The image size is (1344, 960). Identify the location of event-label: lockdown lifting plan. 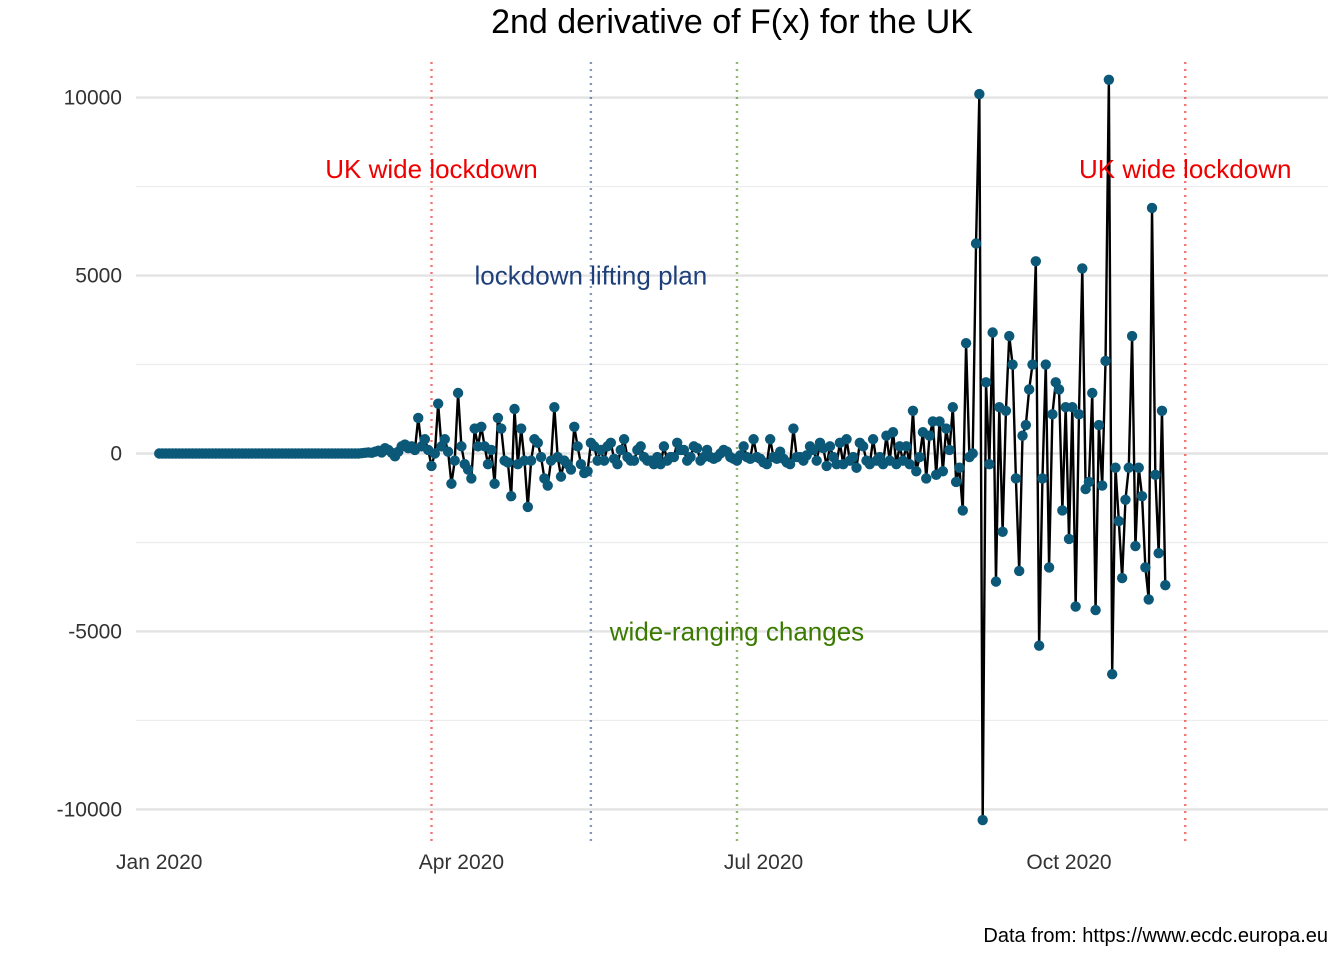
(591, 276).